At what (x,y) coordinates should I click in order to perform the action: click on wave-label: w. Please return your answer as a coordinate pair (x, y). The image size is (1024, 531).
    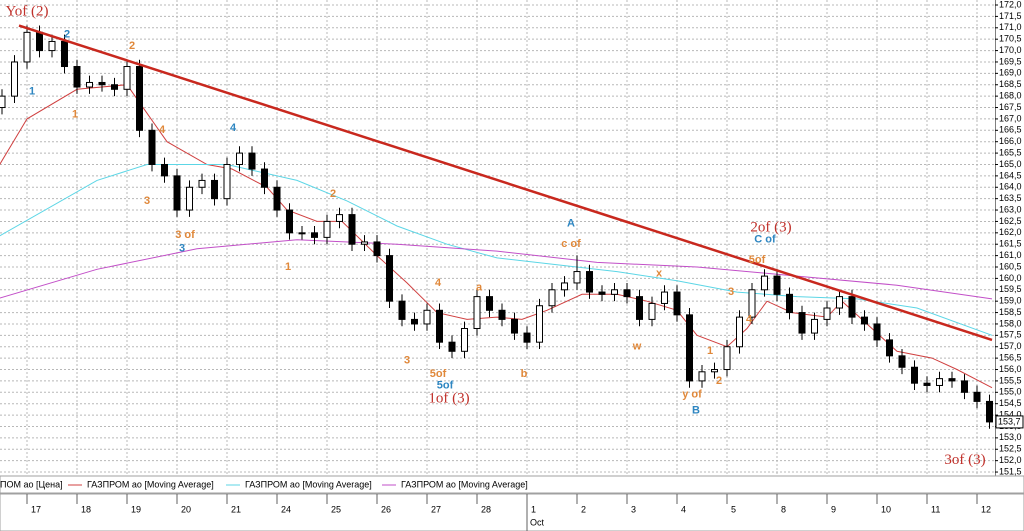
    Looking at the image, I should click on (637, 347).